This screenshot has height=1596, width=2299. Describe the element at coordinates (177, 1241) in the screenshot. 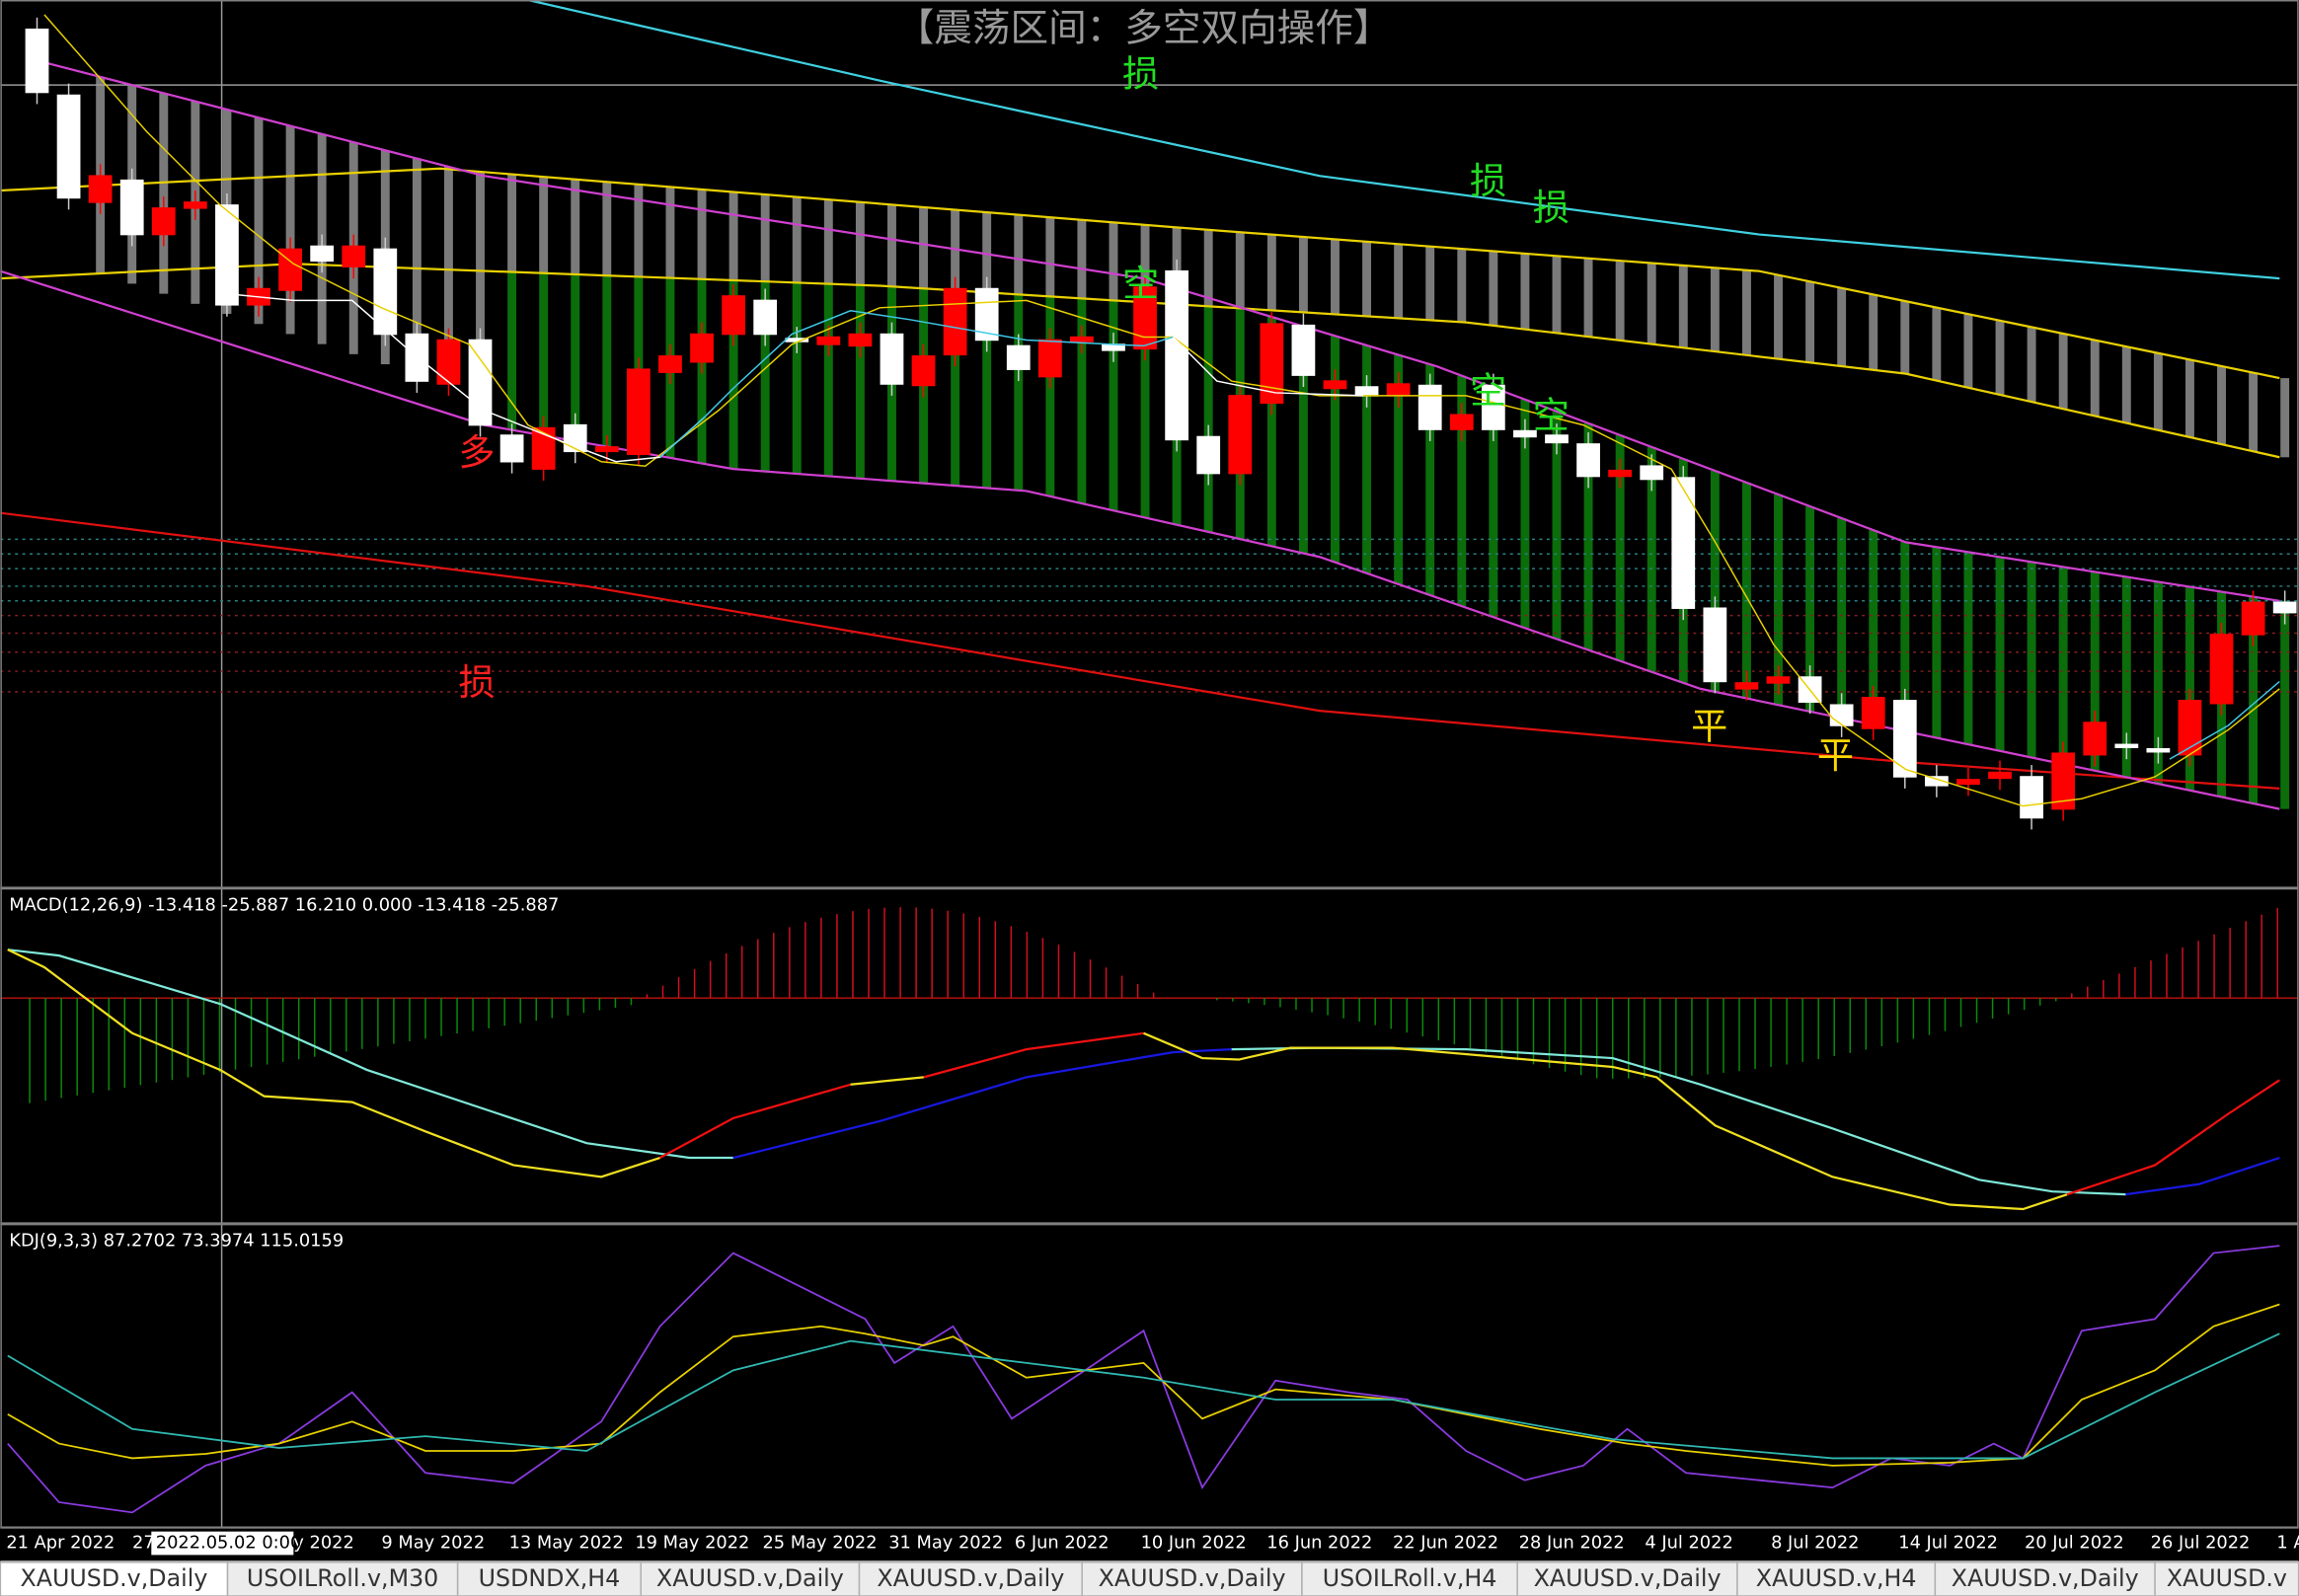

I see `kdj-header: KDJ(9,3,3) 87.2702 73.3974 115.0159` at that location.